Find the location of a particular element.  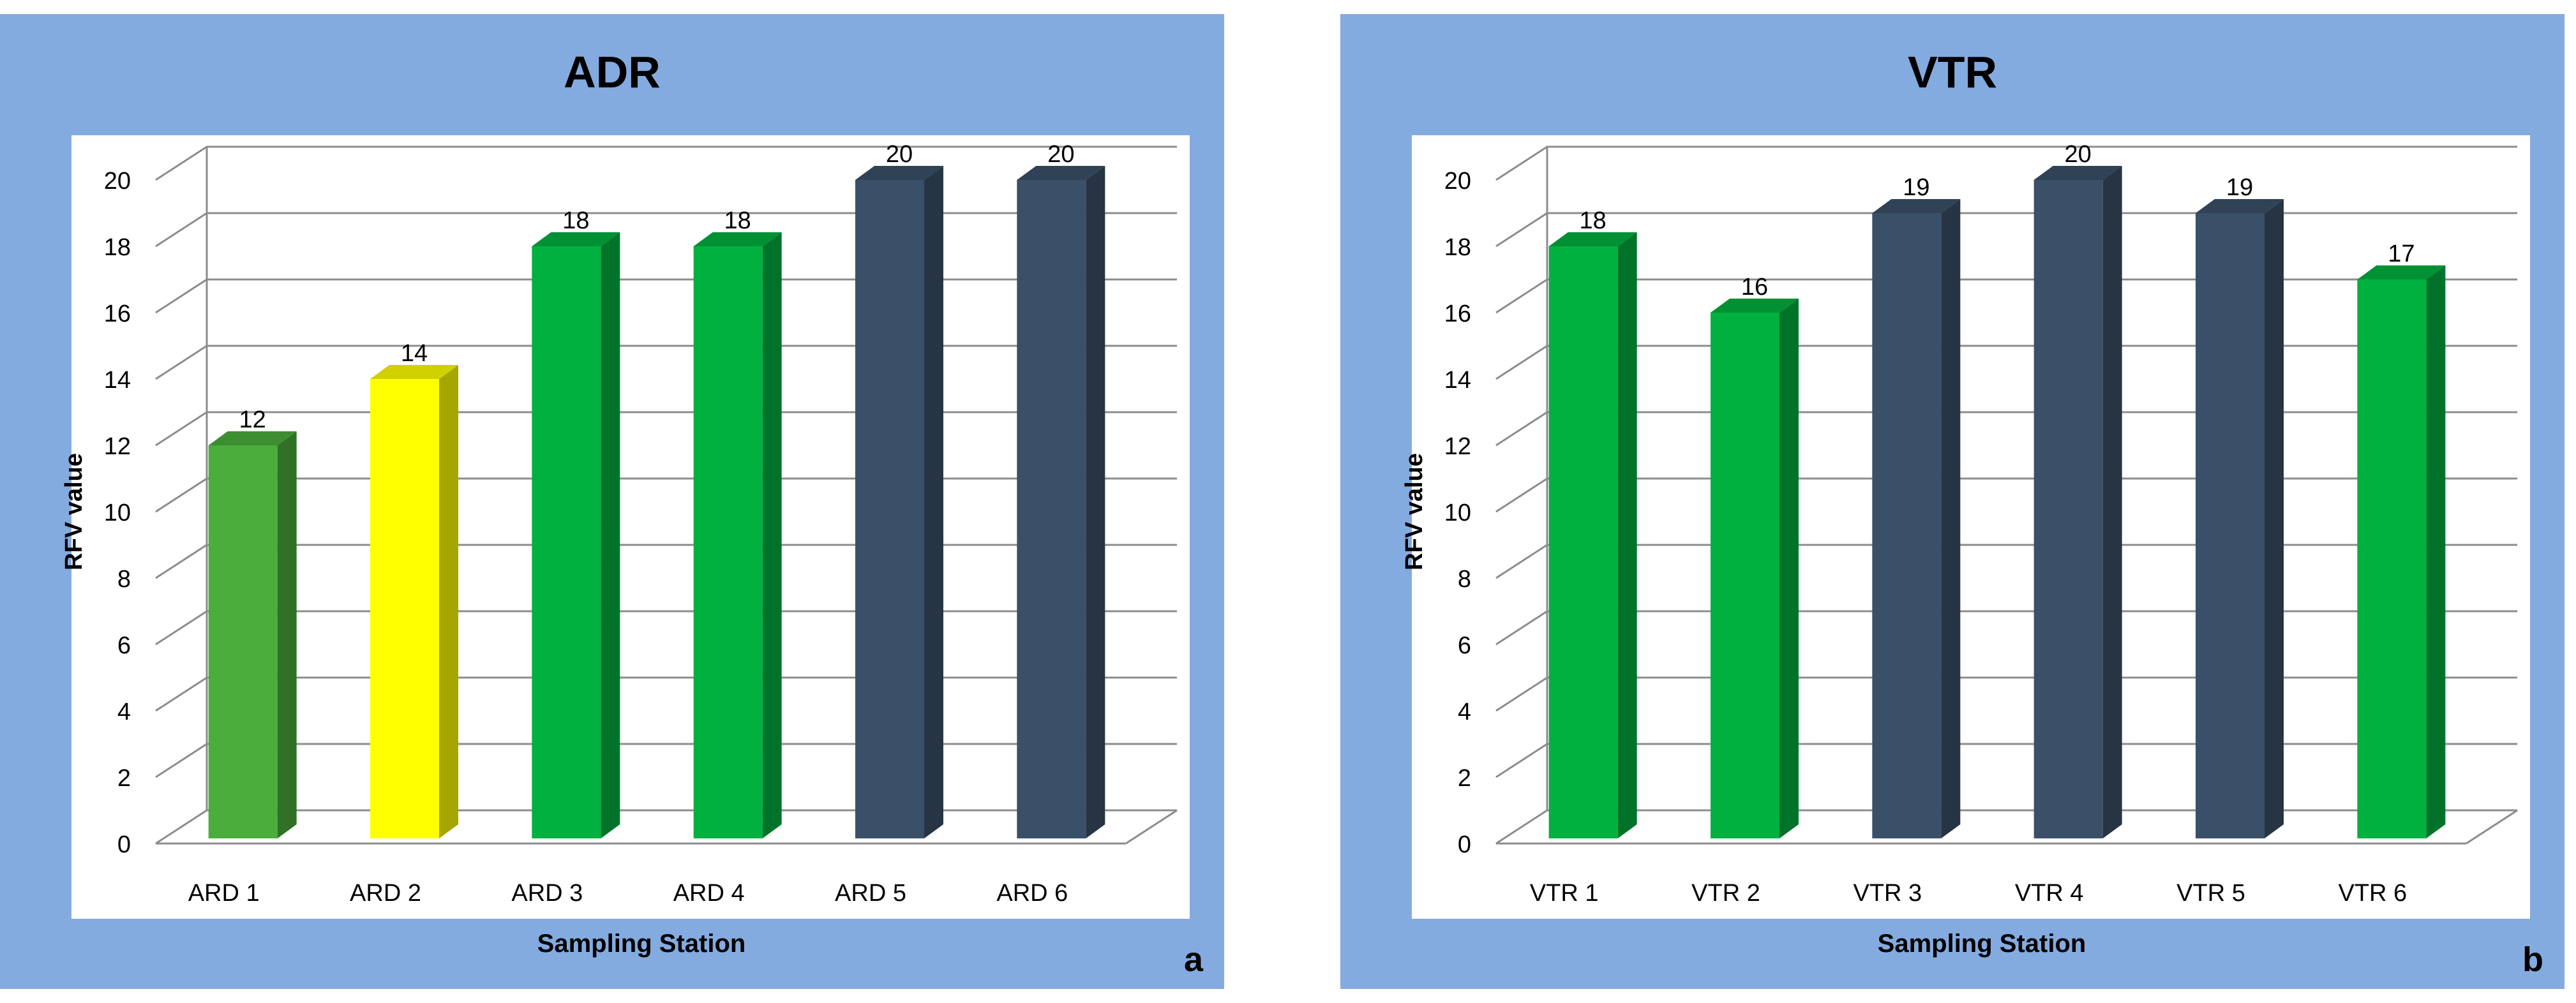

x-tick-label: VTR 5 is located at coordinates (2210, 893).